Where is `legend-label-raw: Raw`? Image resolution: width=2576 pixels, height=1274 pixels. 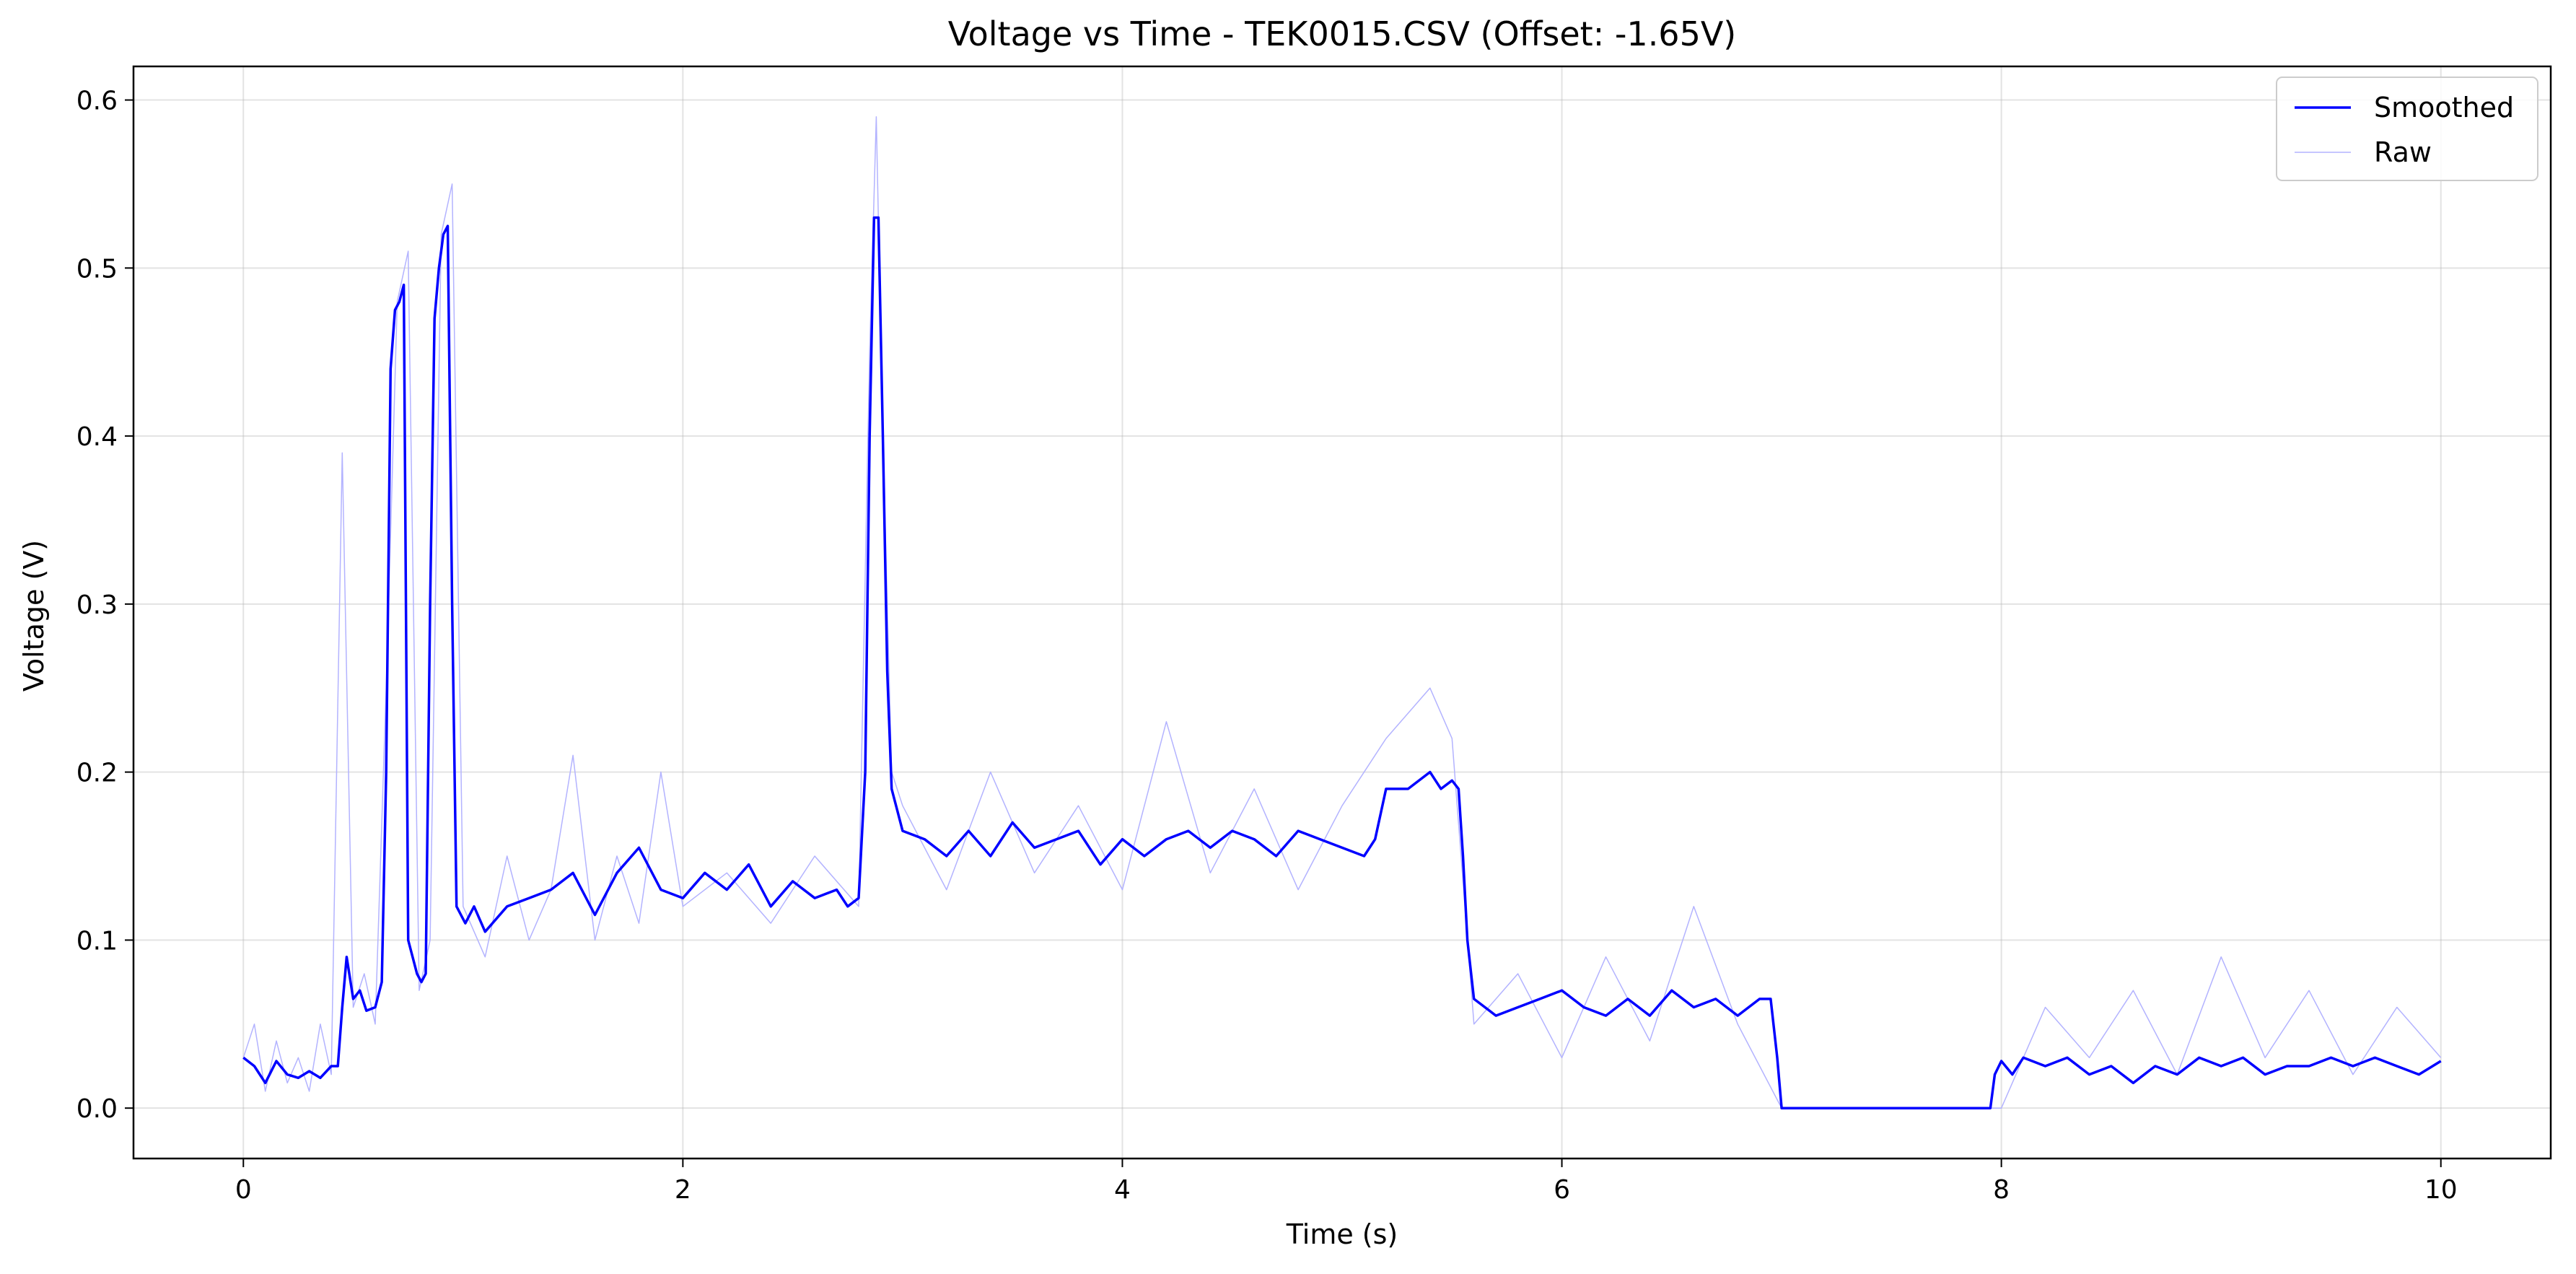 legend-label-raw: Raw is located at coordinates (2403, 152).